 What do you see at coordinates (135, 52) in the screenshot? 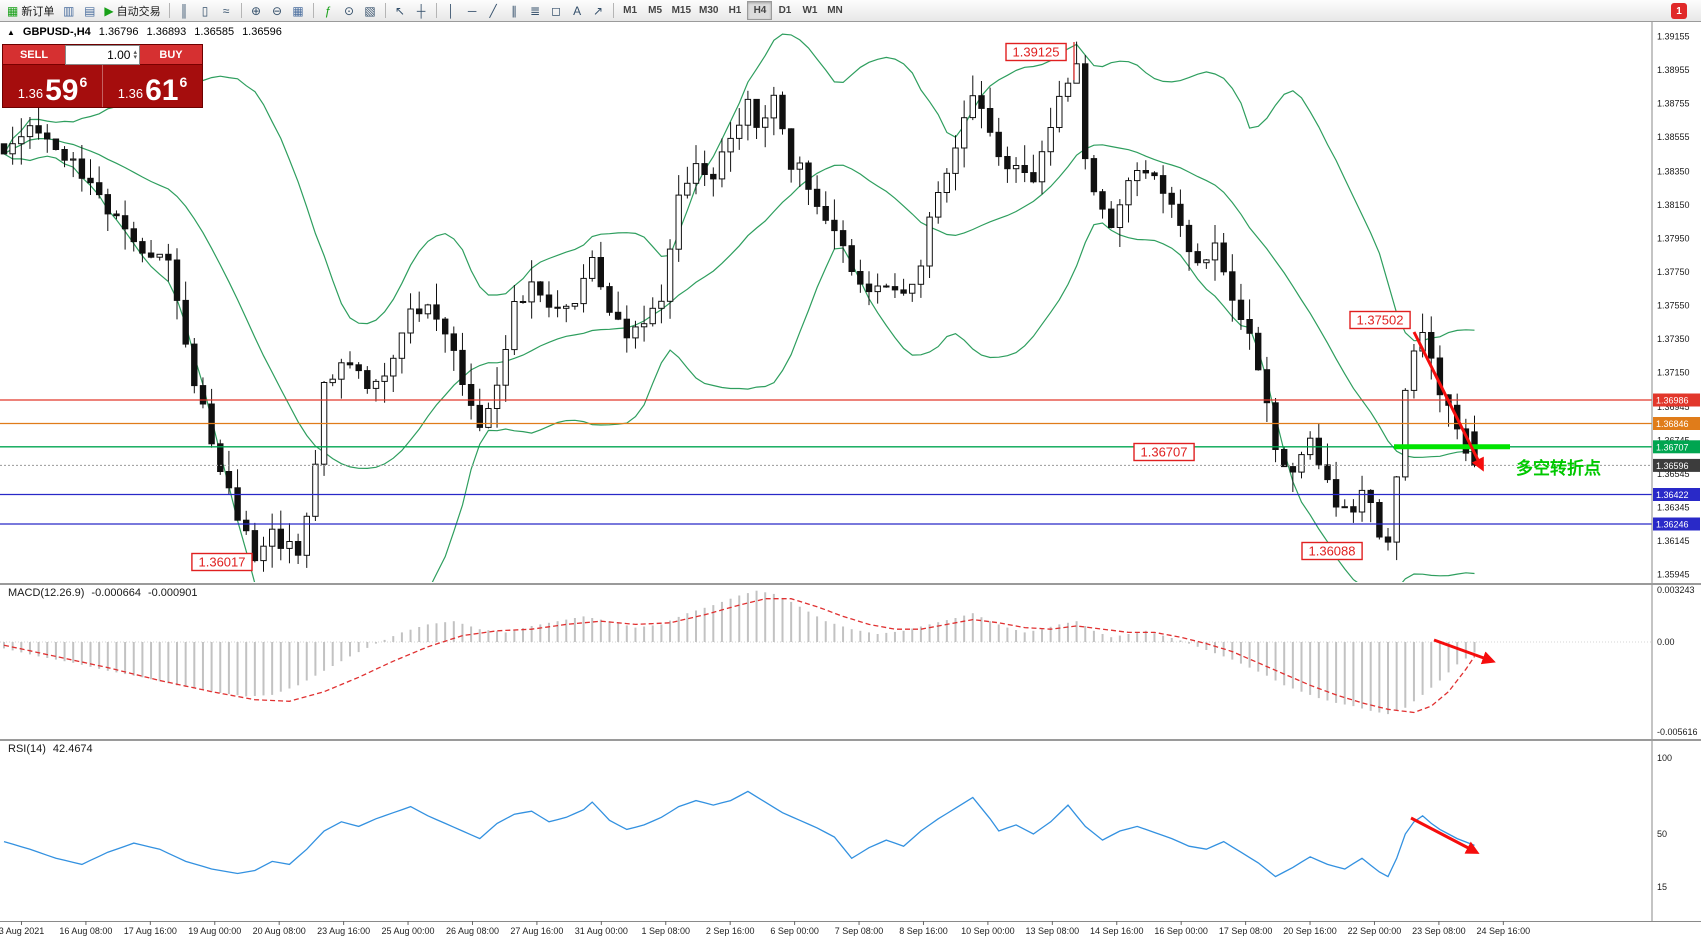
I see `volume-up-icon: ▴` at bounding box center [135, 52].